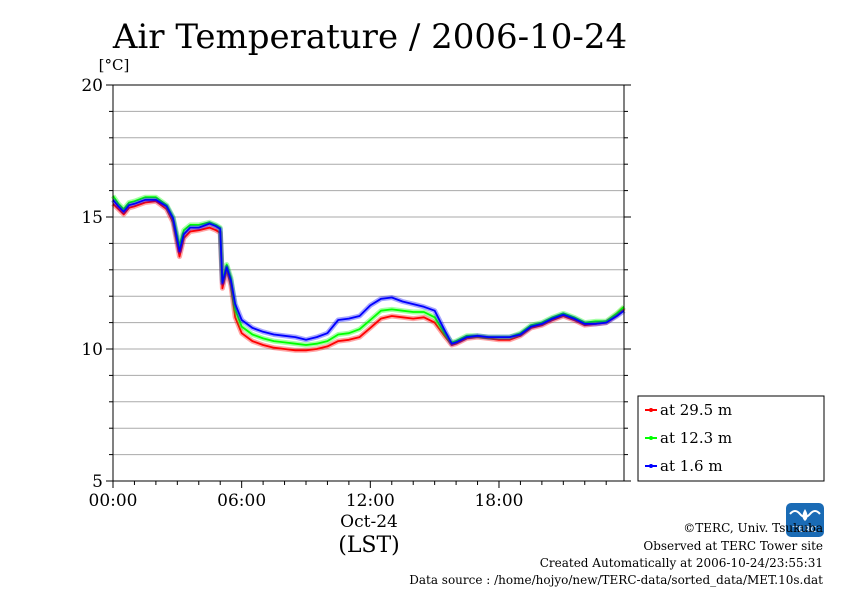 The height and width of the screenshot is (595, 842). I want to click on footer-copyright: ©TERC, Univ. Tsukuba, so click(753, 528).